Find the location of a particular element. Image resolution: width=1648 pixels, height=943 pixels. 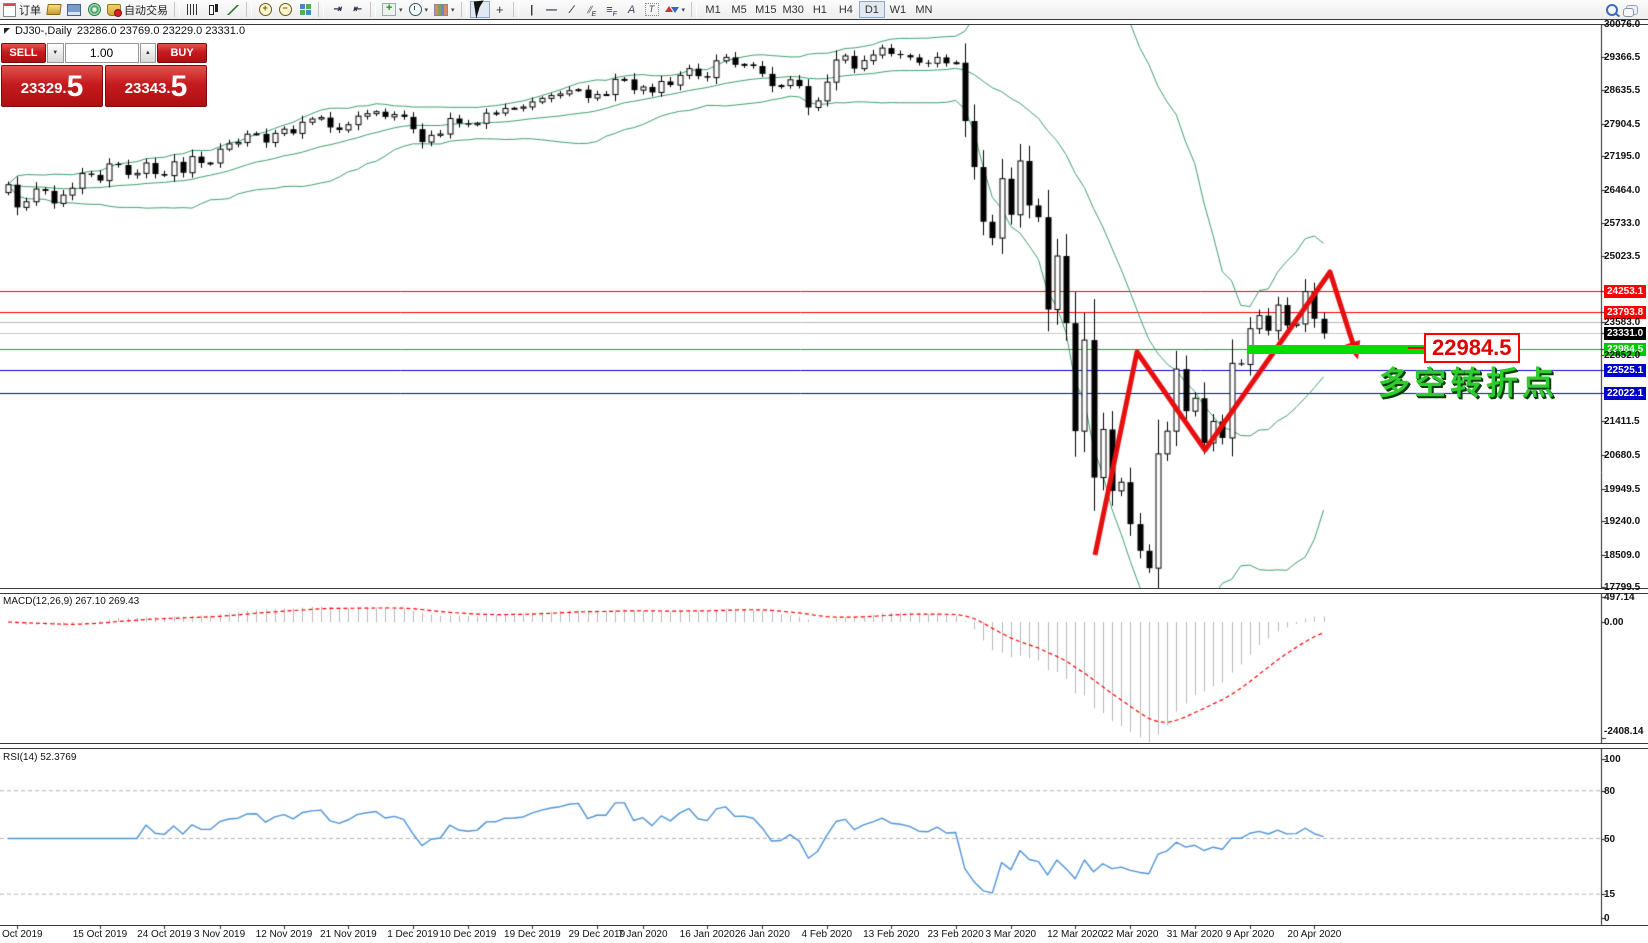

macd-axis-label: 0.00 is located at coordinates (1614, 622).